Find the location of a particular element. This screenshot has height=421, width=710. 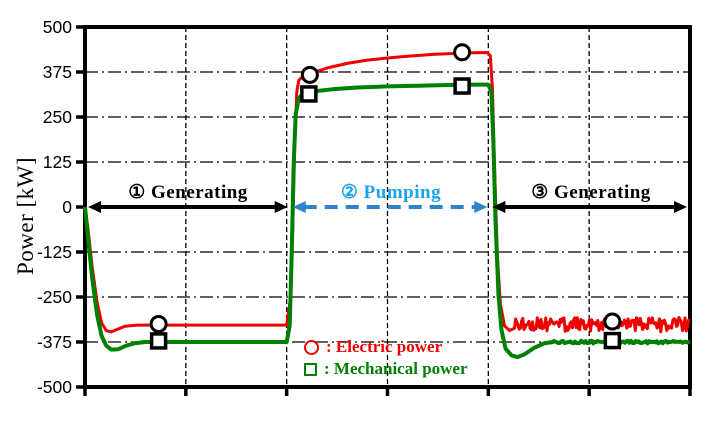

phase-arrow-2-left-head is located at coordinates (299, 207).